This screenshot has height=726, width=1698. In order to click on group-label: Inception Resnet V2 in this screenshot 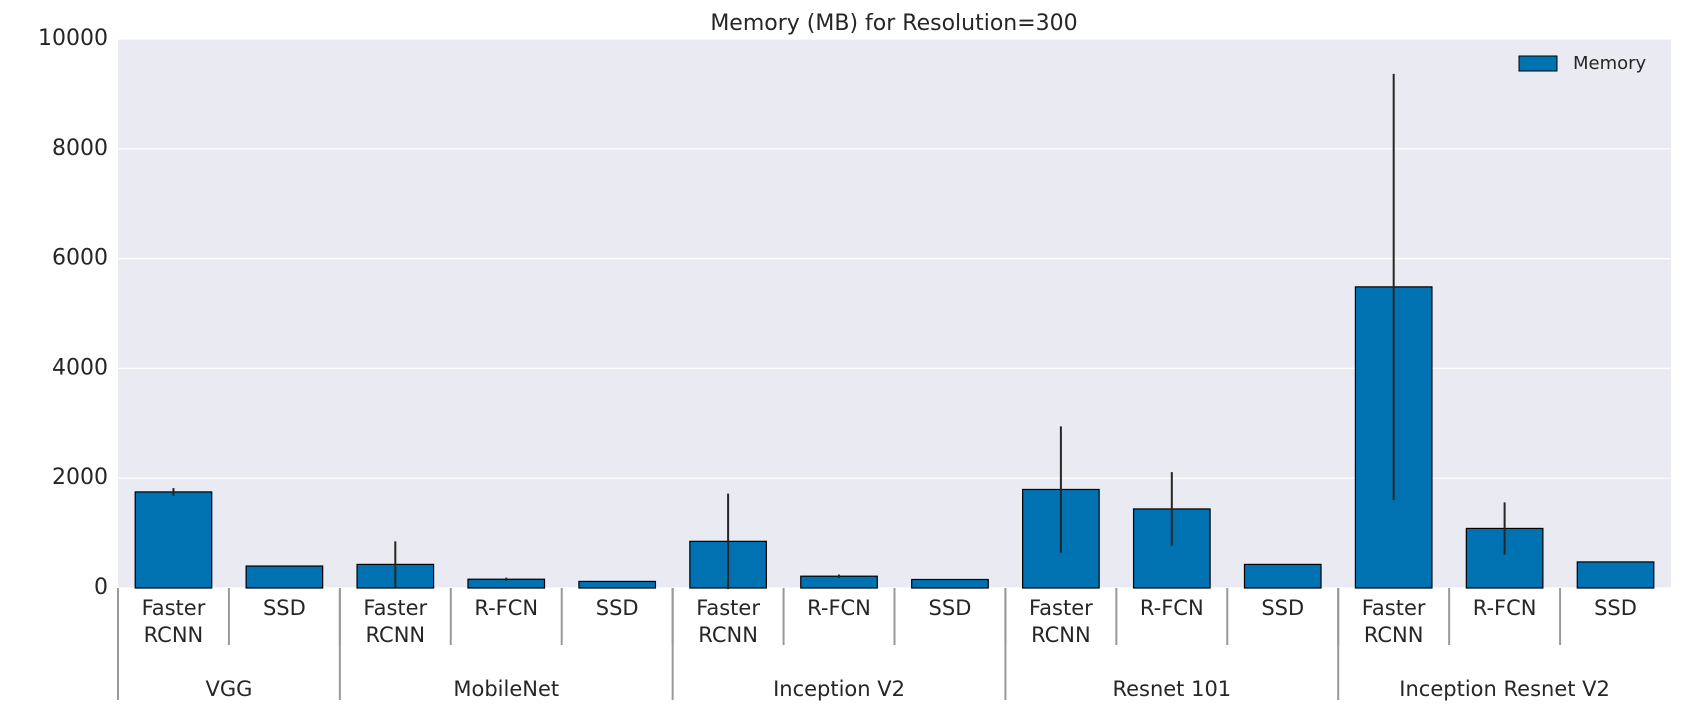, I will do `click(1504, 689)`.